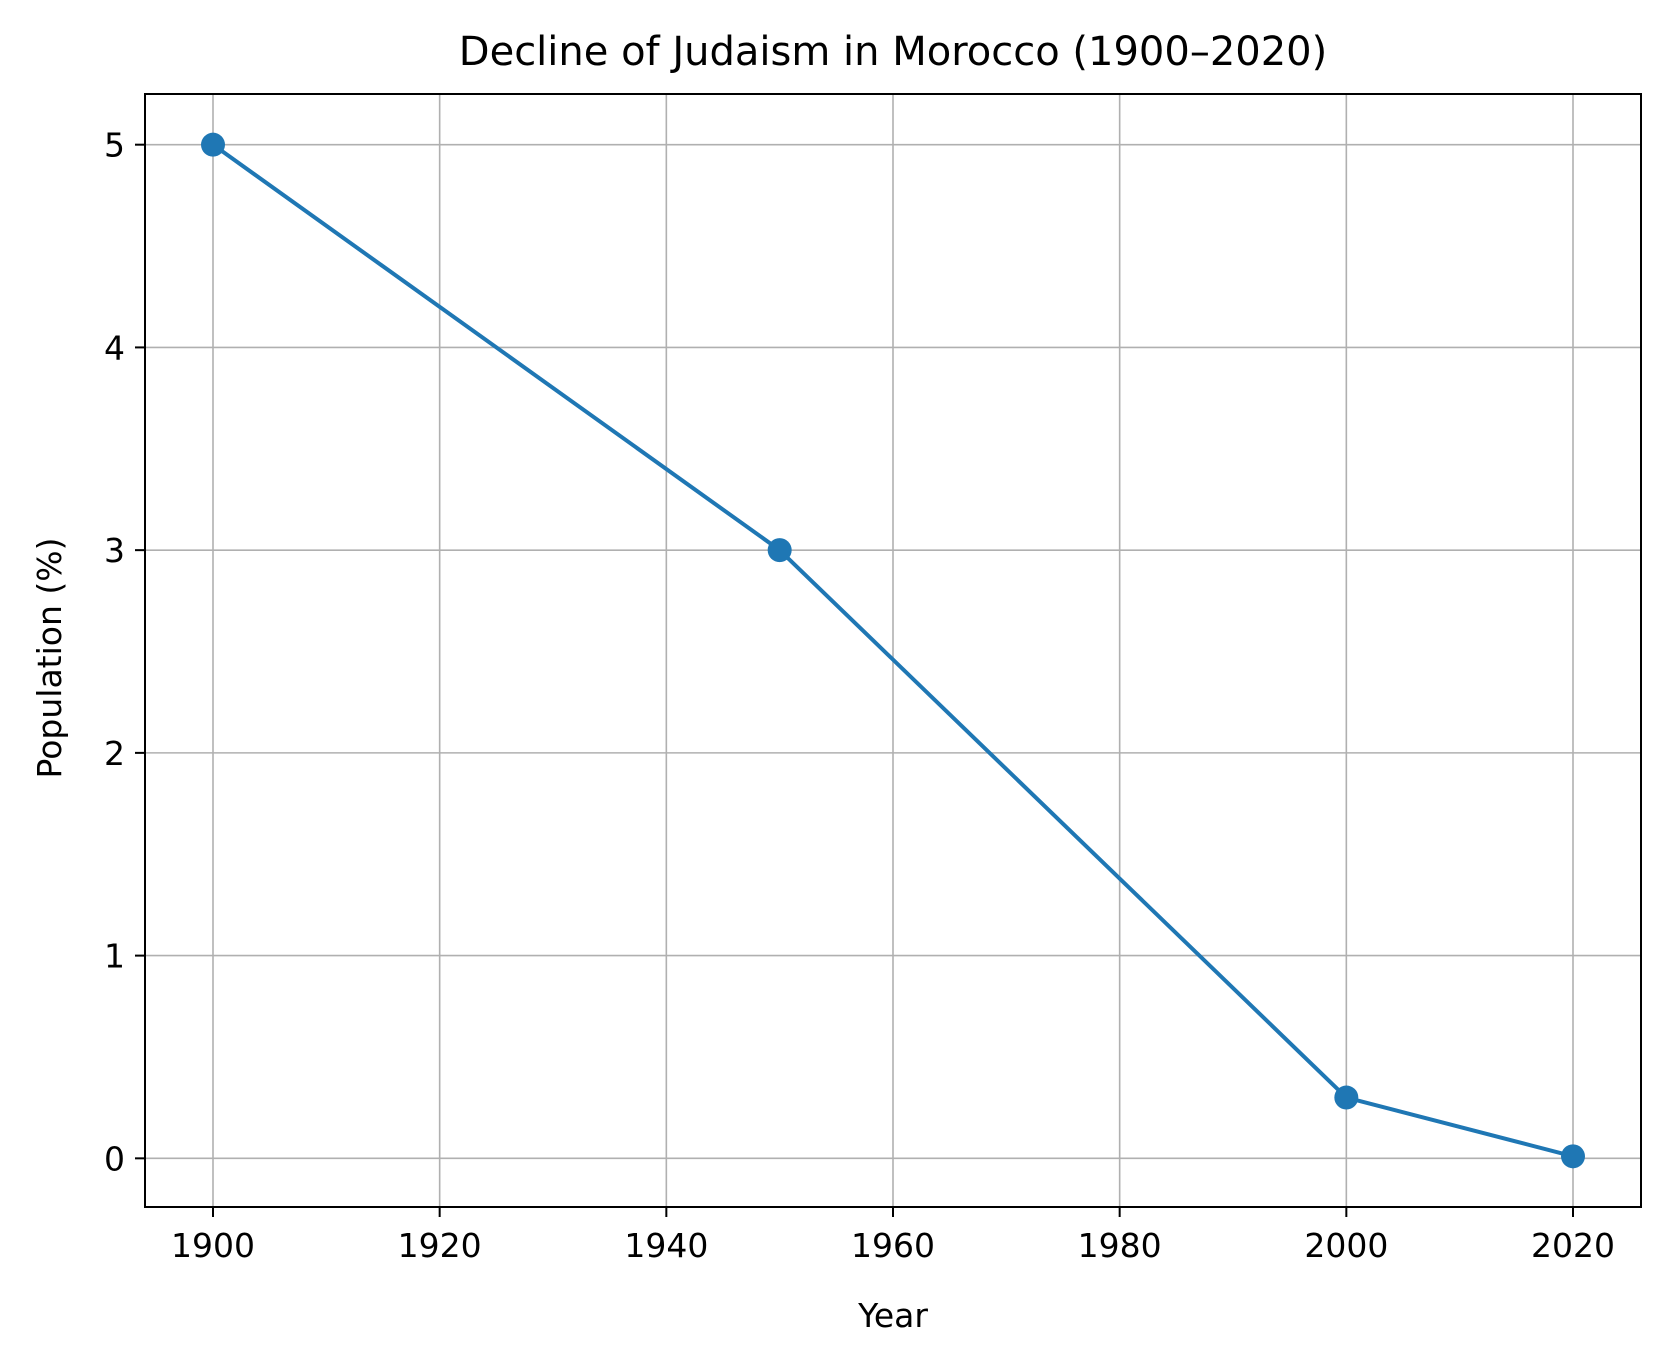  I want to click on x-tick-label: 2020, so click(1573, 1245).